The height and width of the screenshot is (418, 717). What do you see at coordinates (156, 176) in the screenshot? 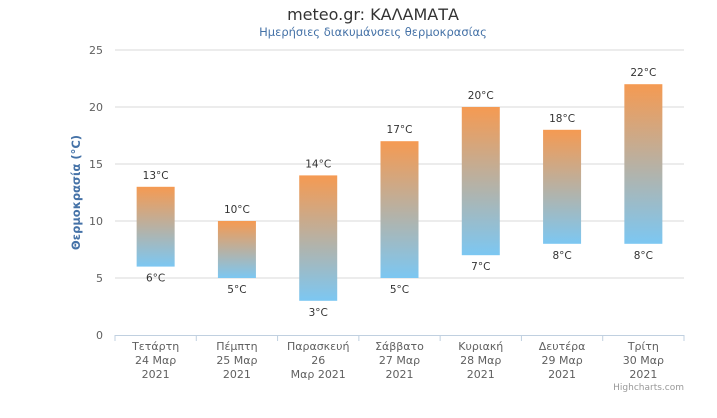
I see `high-temp-label: 13°C` at bounding box center [156, 176].